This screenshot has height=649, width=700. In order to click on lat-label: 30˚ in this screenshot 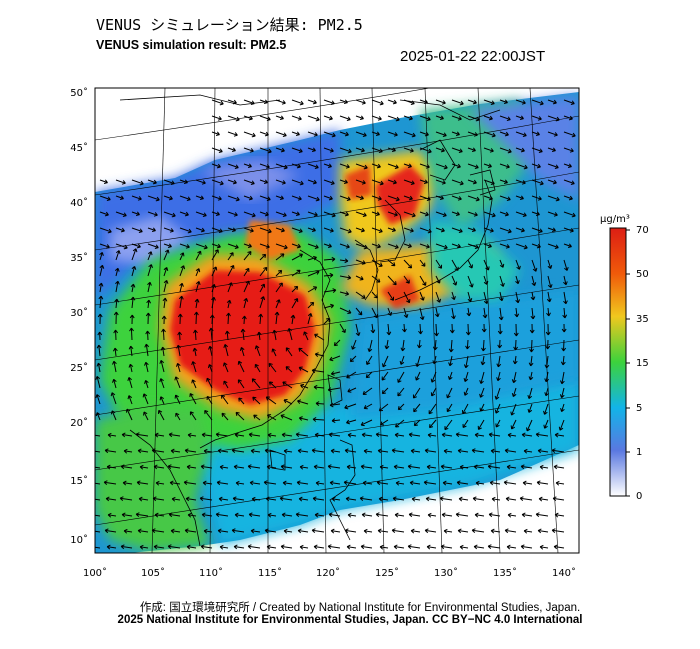, I will do `click(79, 313)`.